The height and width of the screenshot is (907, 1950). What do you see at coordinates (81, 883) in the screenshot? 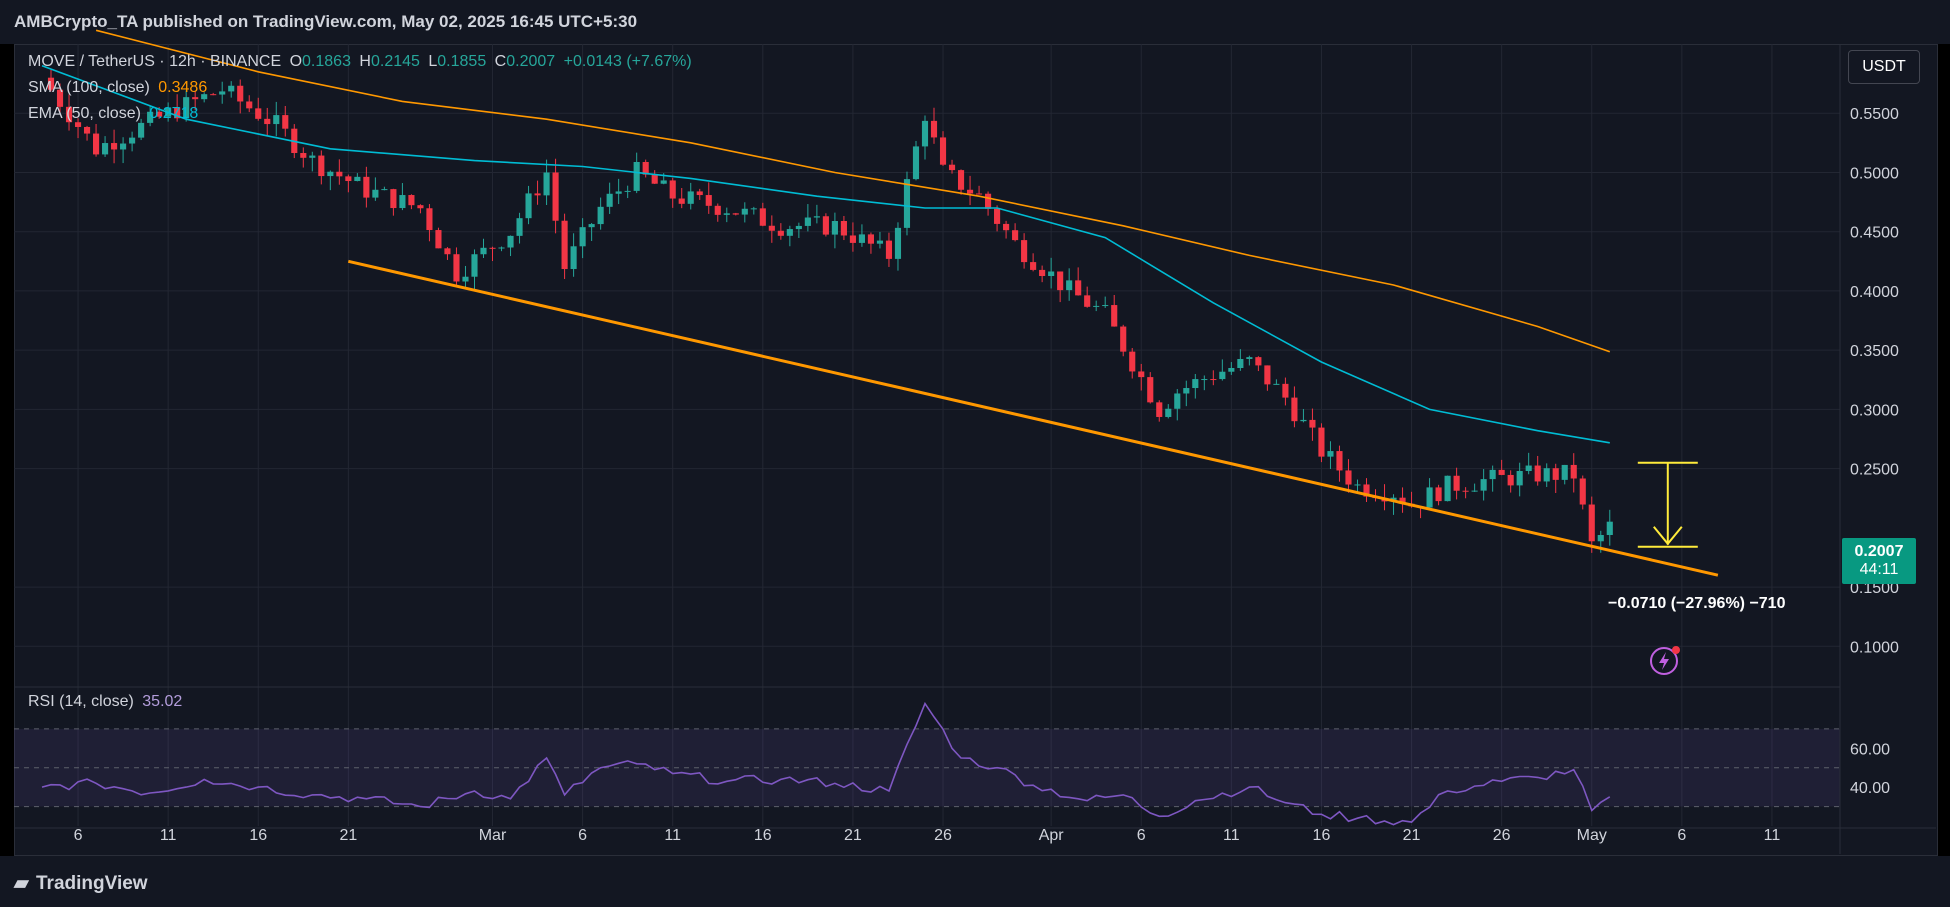
I see `tradingview-logo: ▰ TradingView` at bounding box center [81, 883].